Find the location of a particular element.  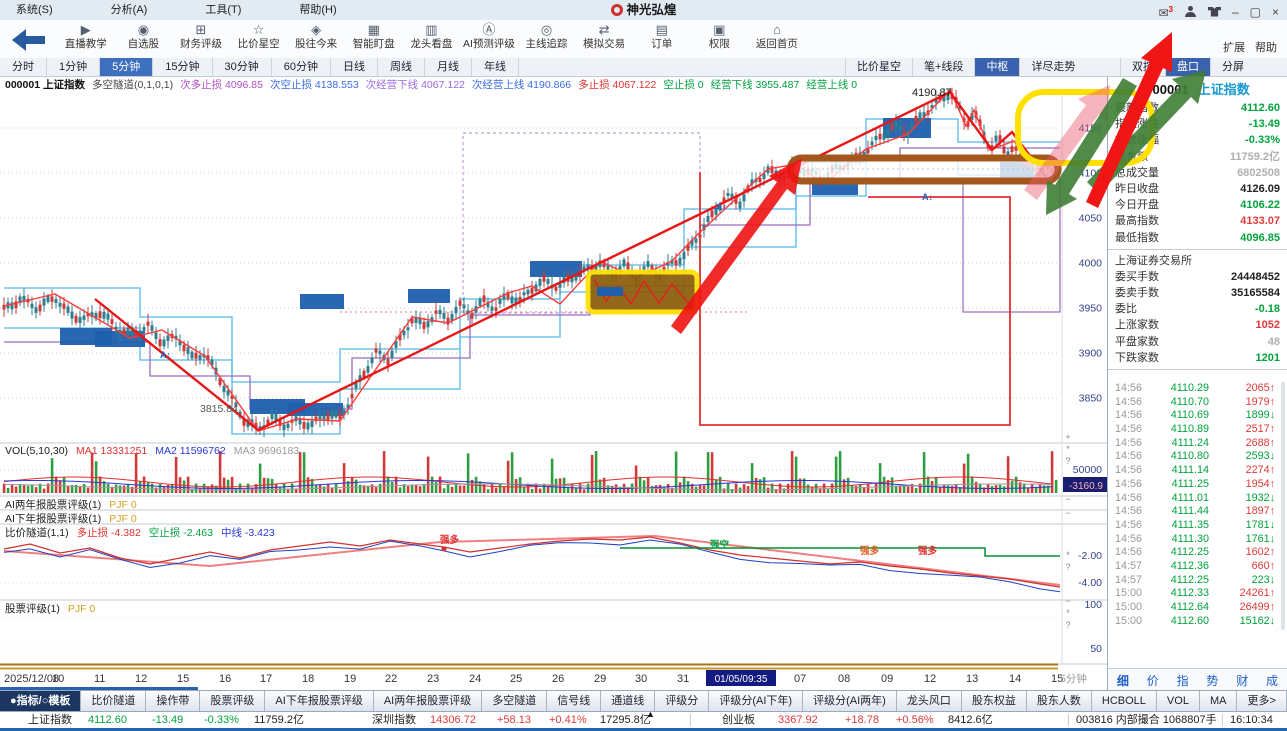

tick-scrollbar is located at coordinates (1283, 506).